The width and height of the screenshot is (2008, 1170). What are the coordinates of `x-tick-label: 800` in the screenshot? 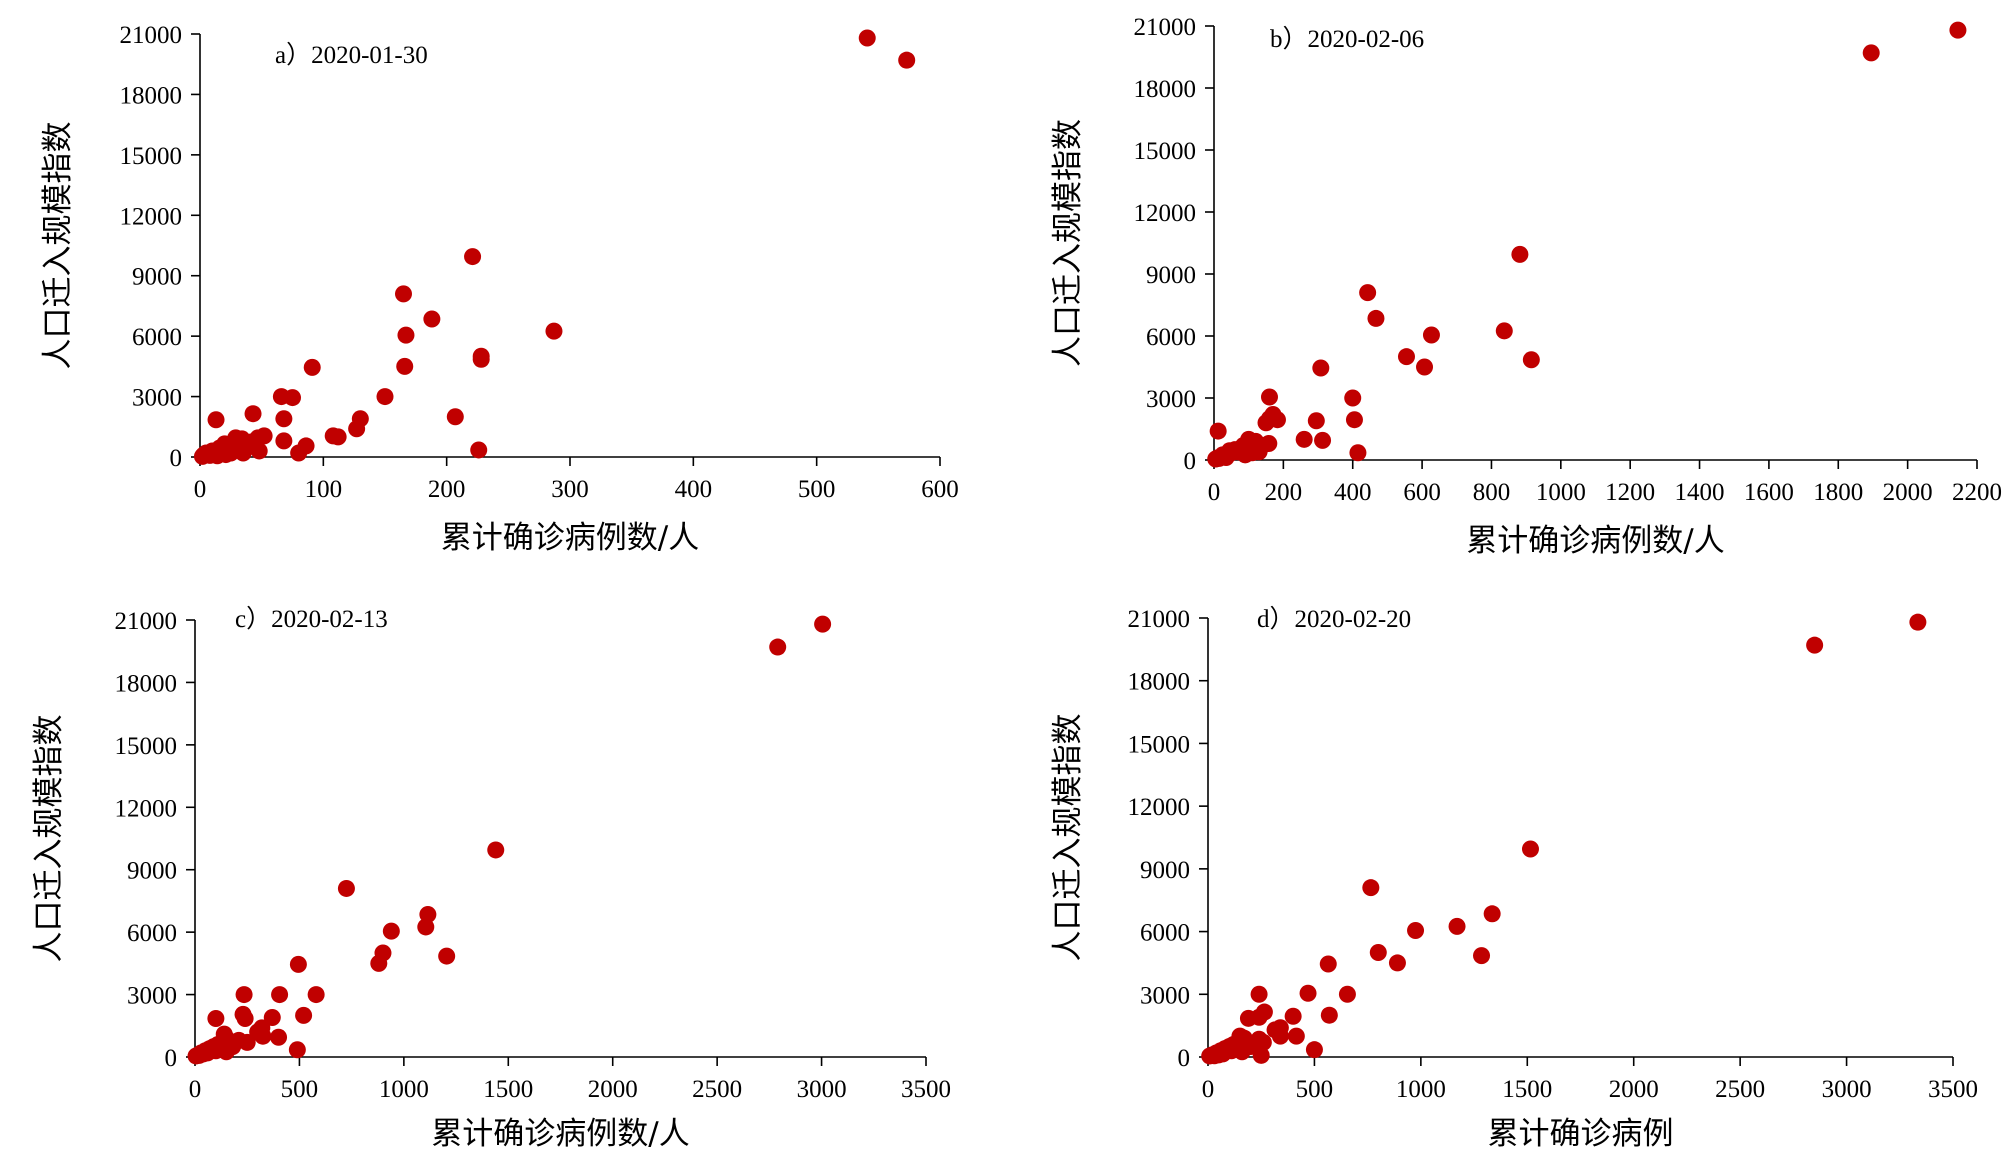 It's located at (1492, 492).